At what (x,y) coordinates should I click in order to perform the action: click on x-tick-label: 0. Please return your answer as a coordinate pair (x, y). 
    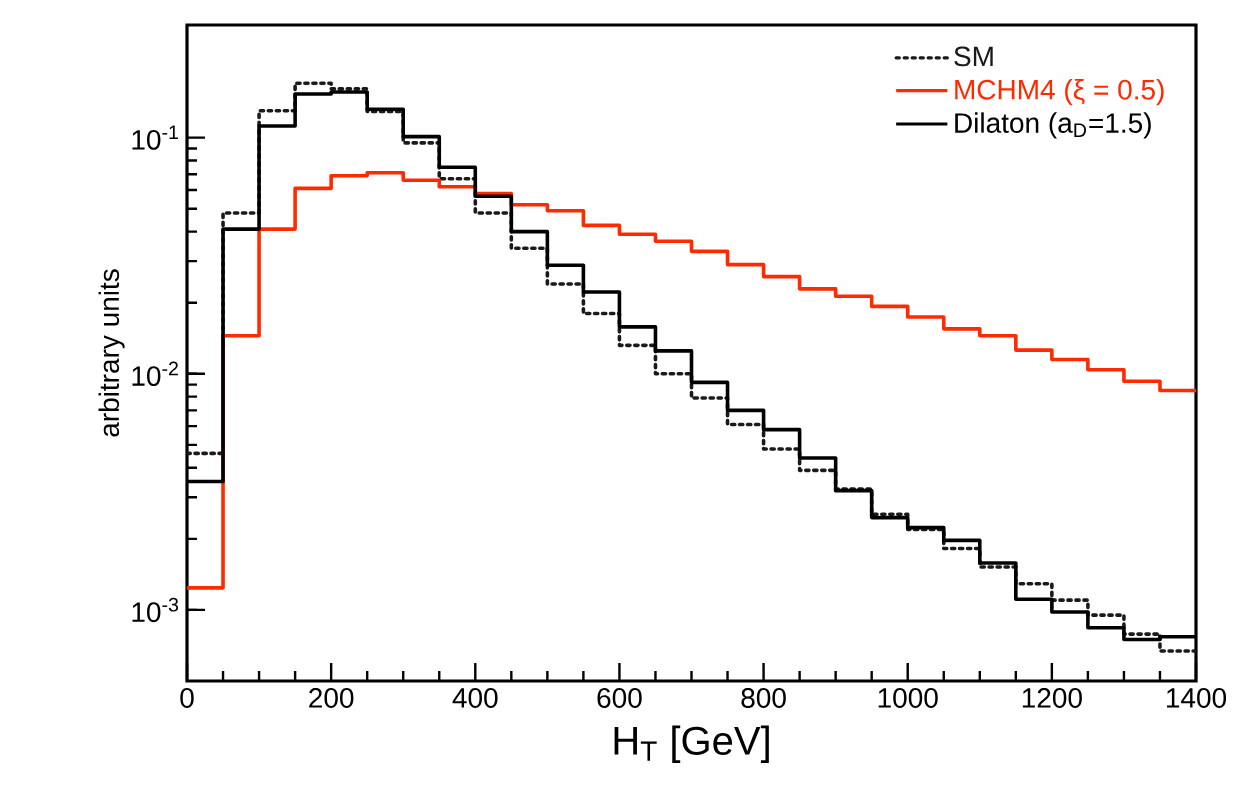
    Looking at the image, I should click on (187, 698).